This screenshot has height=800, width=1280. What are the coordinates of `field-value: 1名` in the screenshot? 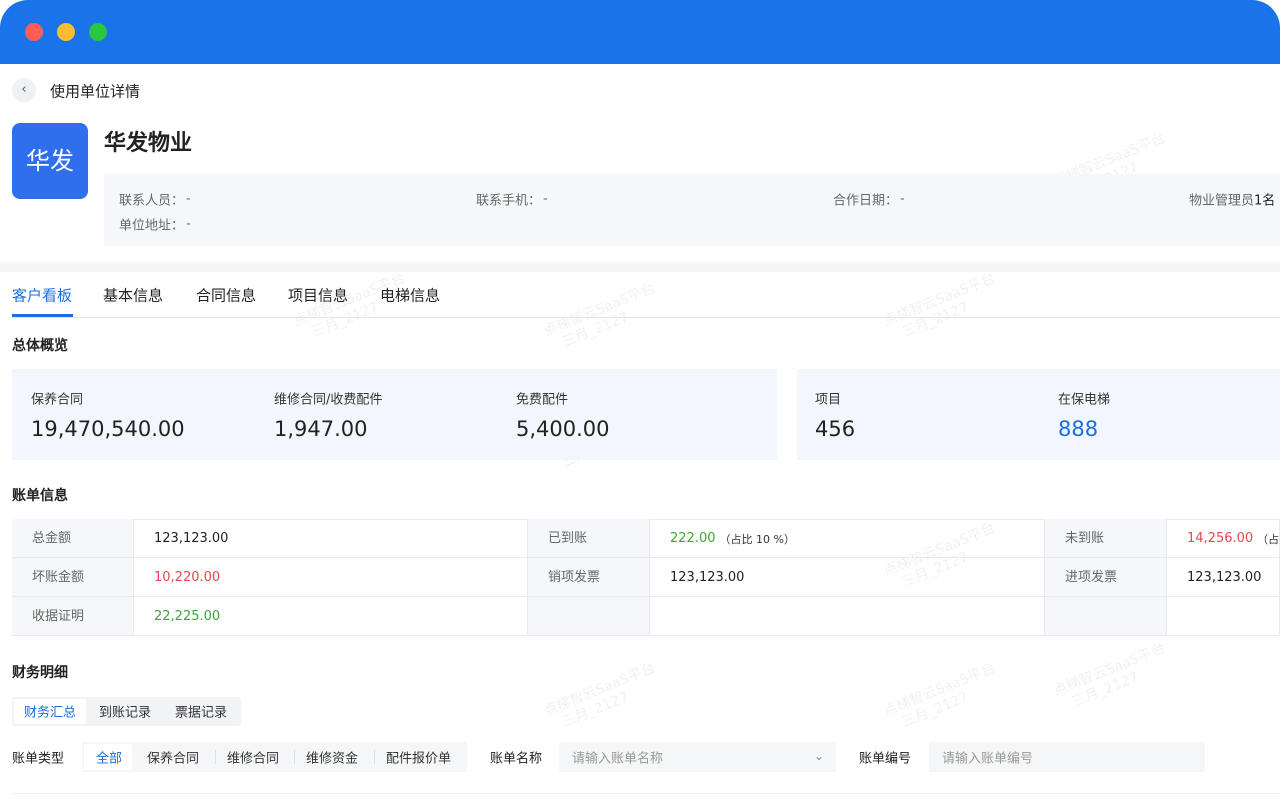 It's located at (1265, 201).